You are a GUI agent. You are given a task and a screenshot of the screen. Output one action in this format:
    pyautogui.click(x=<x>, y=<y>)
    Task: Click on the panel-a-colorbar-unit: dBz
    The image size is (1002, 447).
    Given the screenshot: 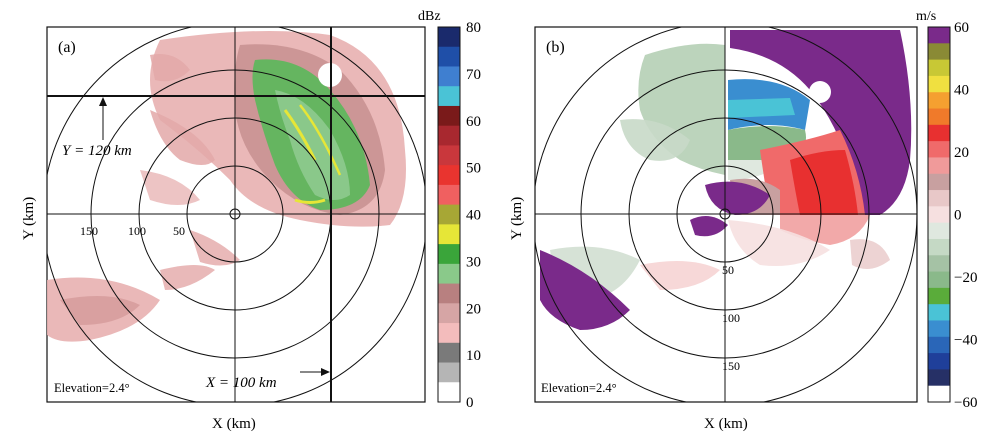 What is the action you would take?
    pyautogui.click(x=429, y=16)
    